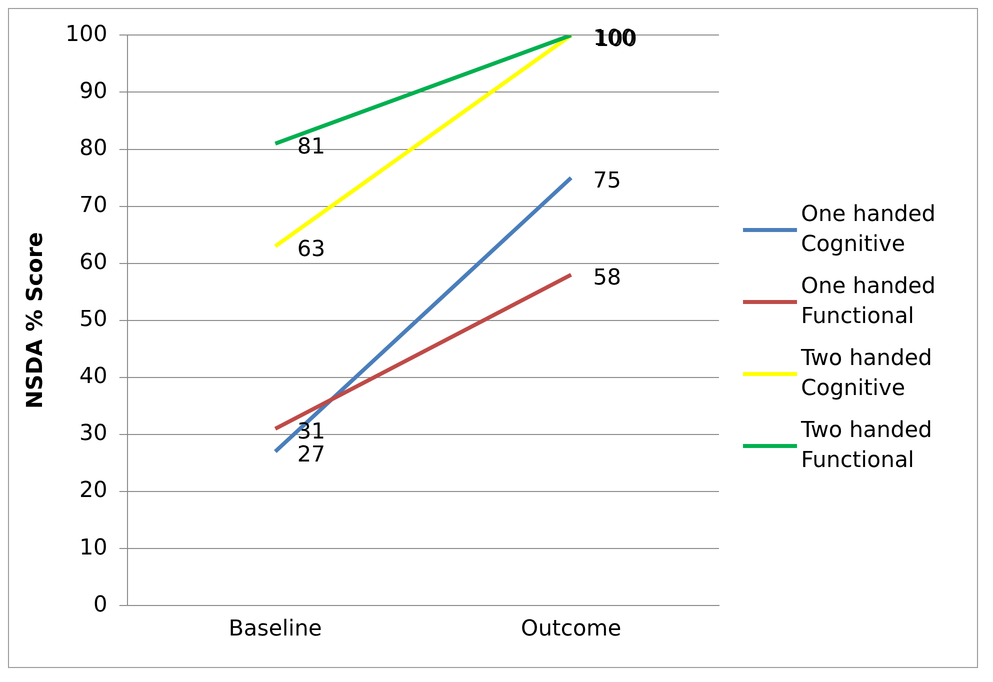 The width and height of the screenshot is (993, 682). What do you see at coordinates (311, 147) in the screenshot?
I see `data-label: 81` at bounding box center [311, 147].